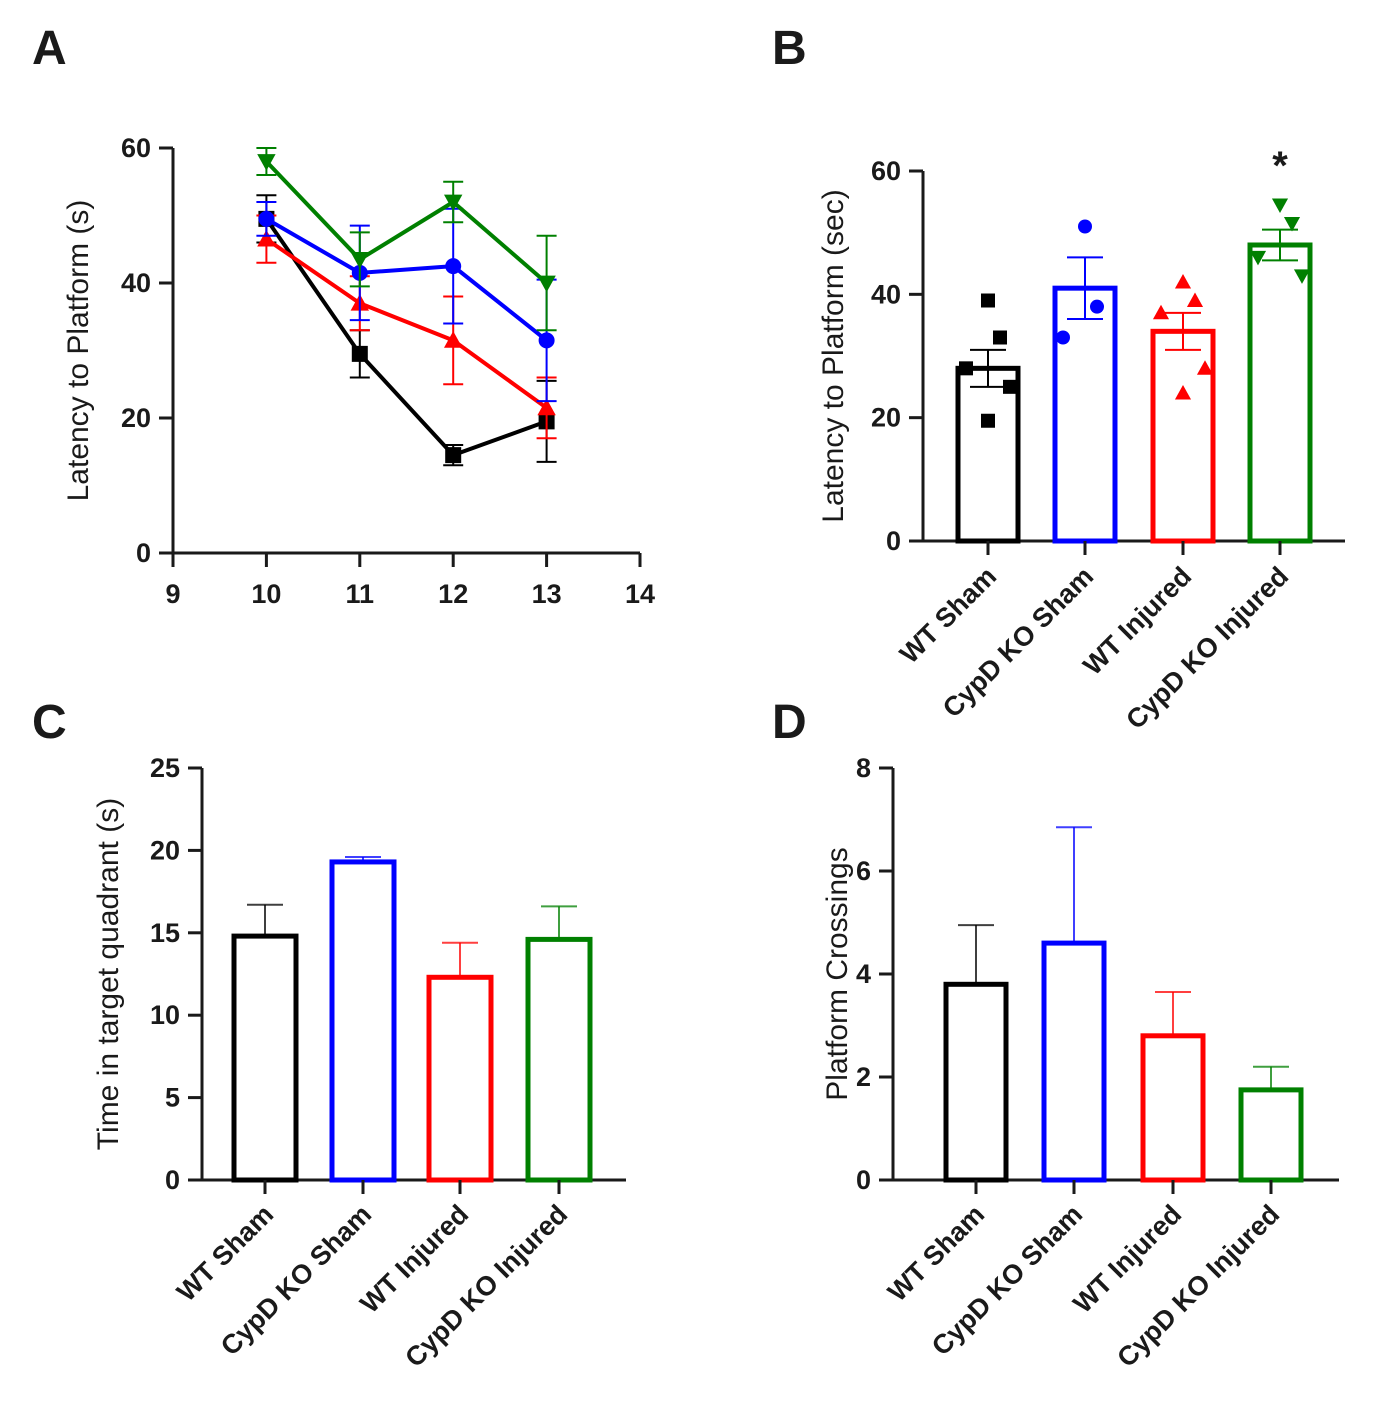 This screenshot has width=1385, height=1416. What do you see at coordinates (453, 594) in the screenshot?
I see `x-tick-label: 12` at bounding box center [453, 594].